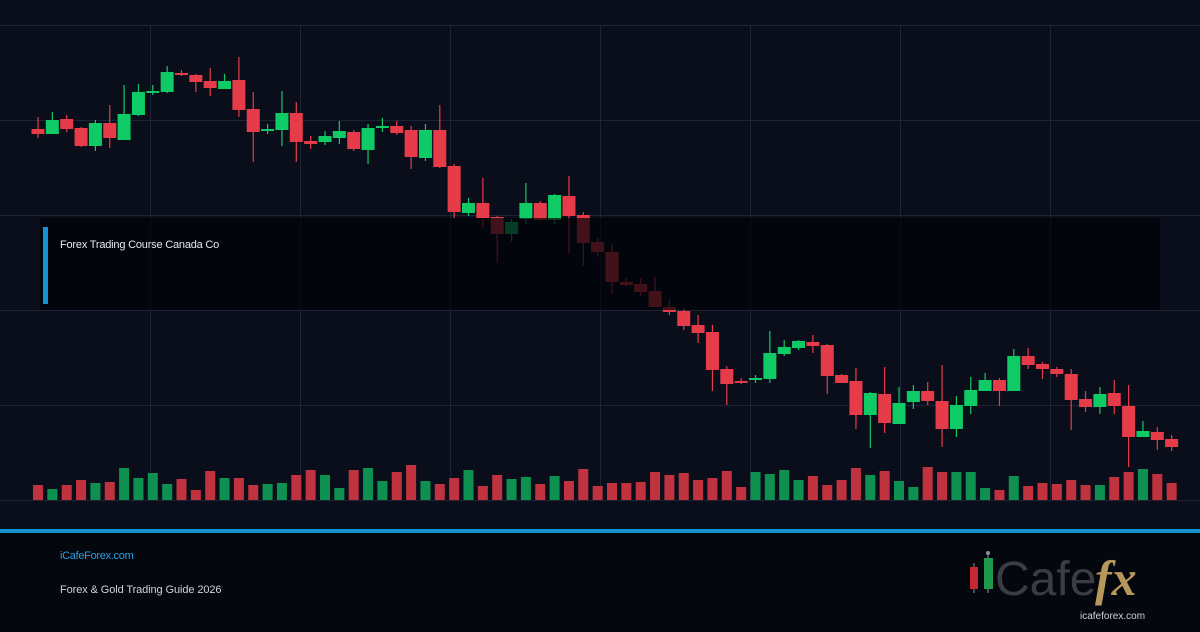 The image size is (1200, 632). What do you see at coordinates (600, 264) in the screenshot?
I see `title-overlay-panel: Forex Trading Course Canada Co` at bounding box center [600, 264].